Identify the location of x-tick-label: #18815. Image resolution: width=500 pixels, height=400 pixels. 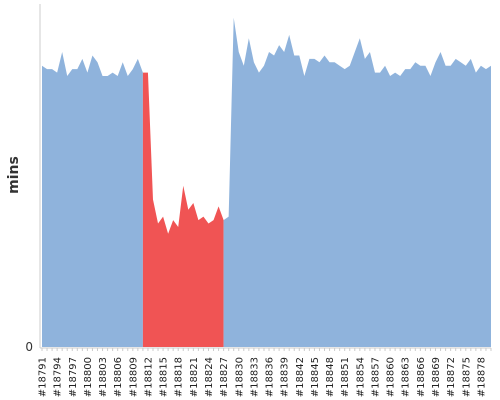
(164, 377).